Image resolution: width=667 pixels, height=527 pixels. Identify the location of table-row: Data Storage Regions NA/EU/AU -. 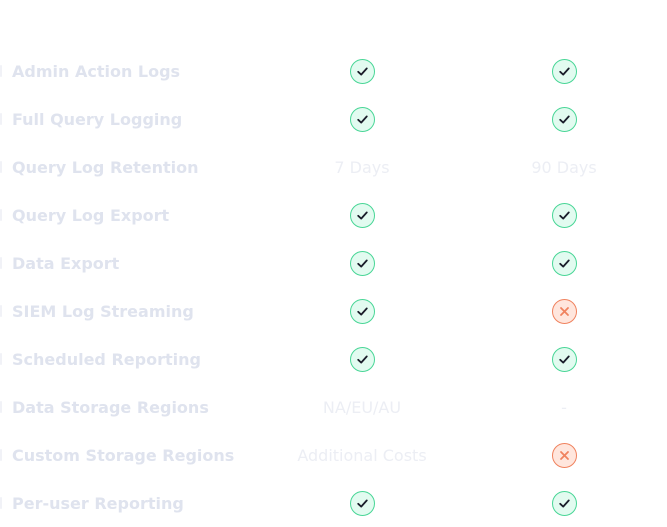
(333, 407).